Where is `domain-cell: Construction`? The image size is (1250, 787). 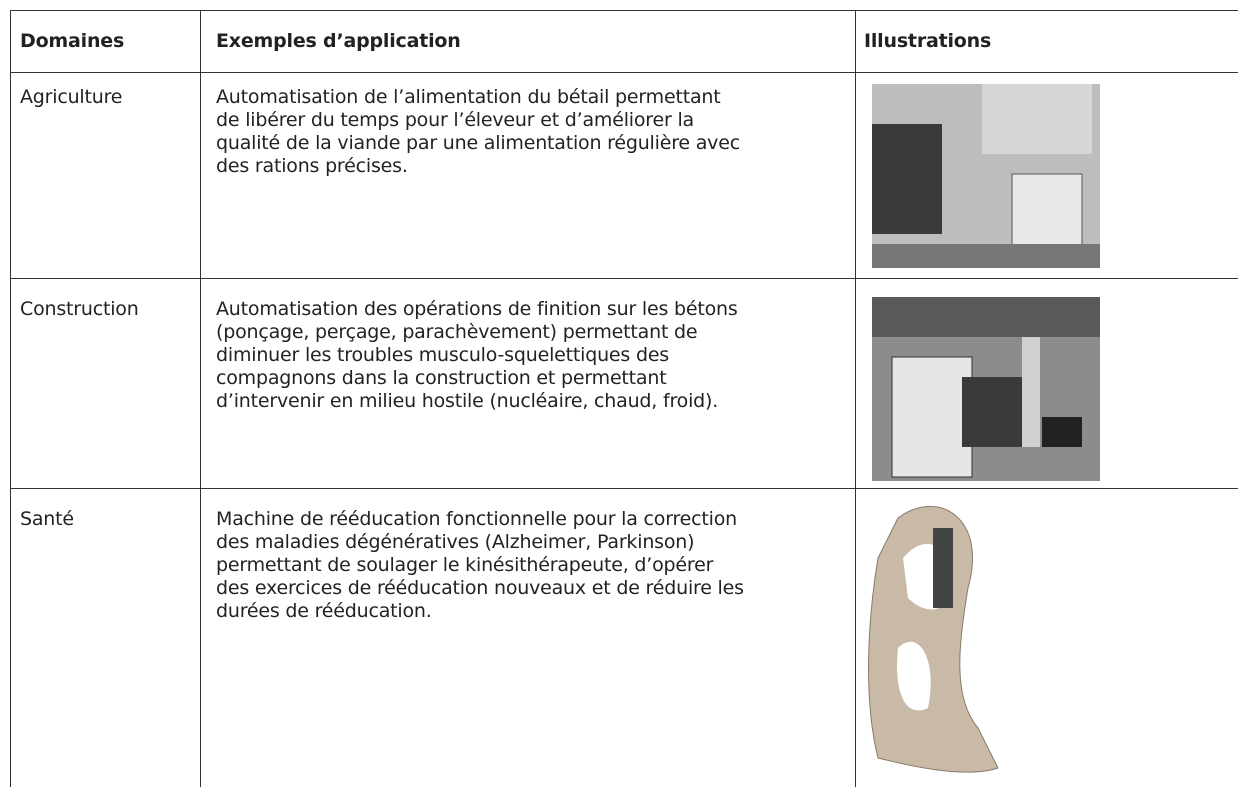
domain-cell: Construction is located at coordinates (79, 309).